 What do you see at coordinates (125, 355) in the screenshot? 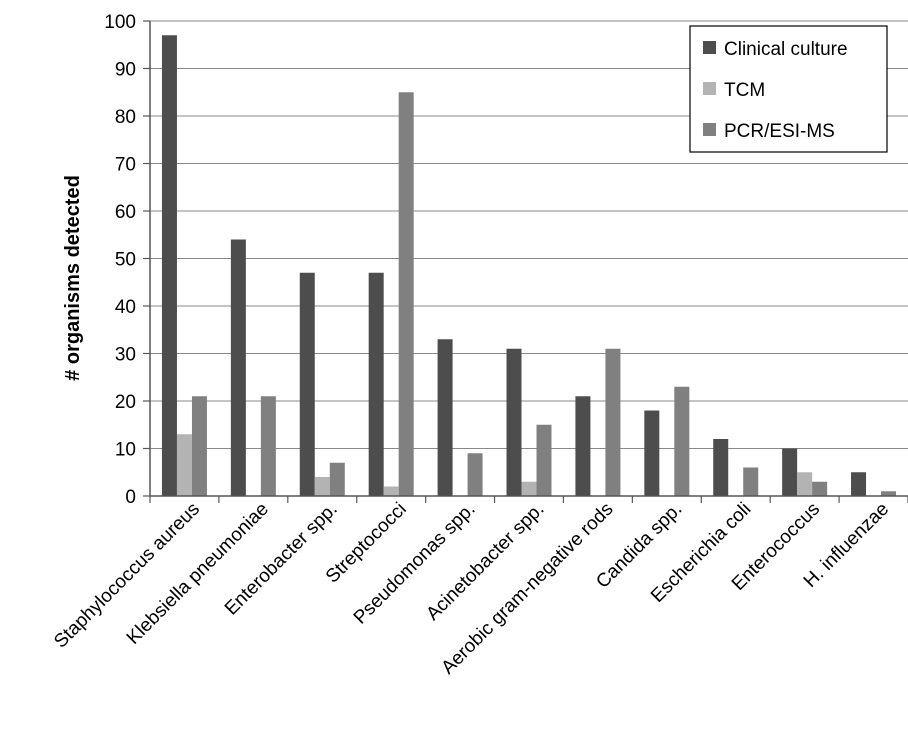
I see `y-tick-label: 30` at bounding box center [125, 355].